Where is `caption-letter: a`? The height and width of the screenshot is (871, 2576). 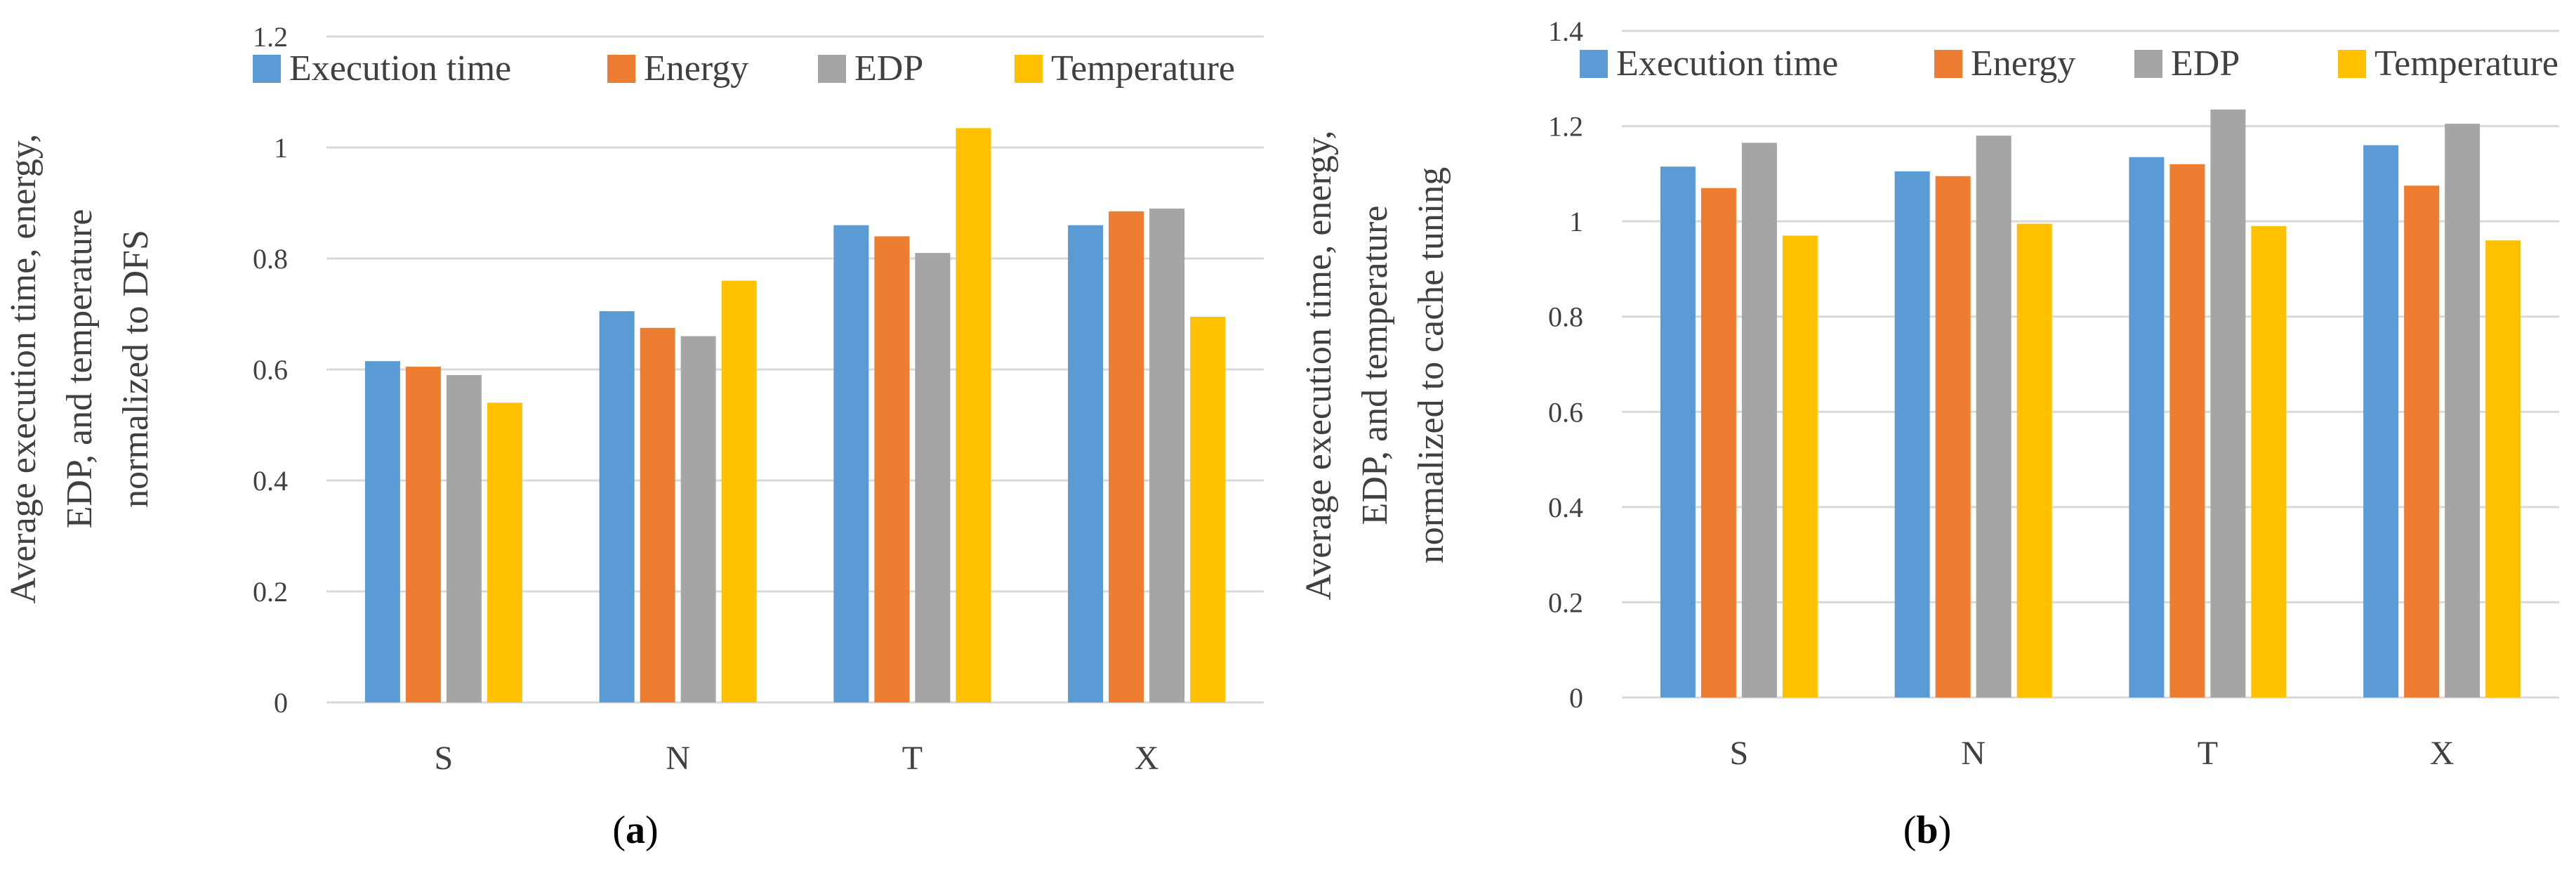
caption-letter: a is located at coordinates (635, 830).